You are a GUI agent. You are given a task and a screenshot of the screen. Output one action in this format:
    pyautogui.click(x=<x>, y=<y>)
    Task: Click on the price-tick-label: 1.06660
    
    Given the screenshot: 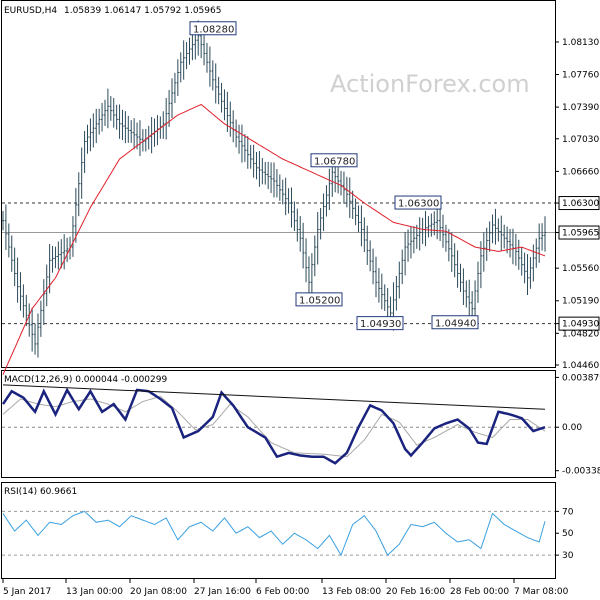 What is the action you would take?
    pyautogui.click(x=580, y=172)
    